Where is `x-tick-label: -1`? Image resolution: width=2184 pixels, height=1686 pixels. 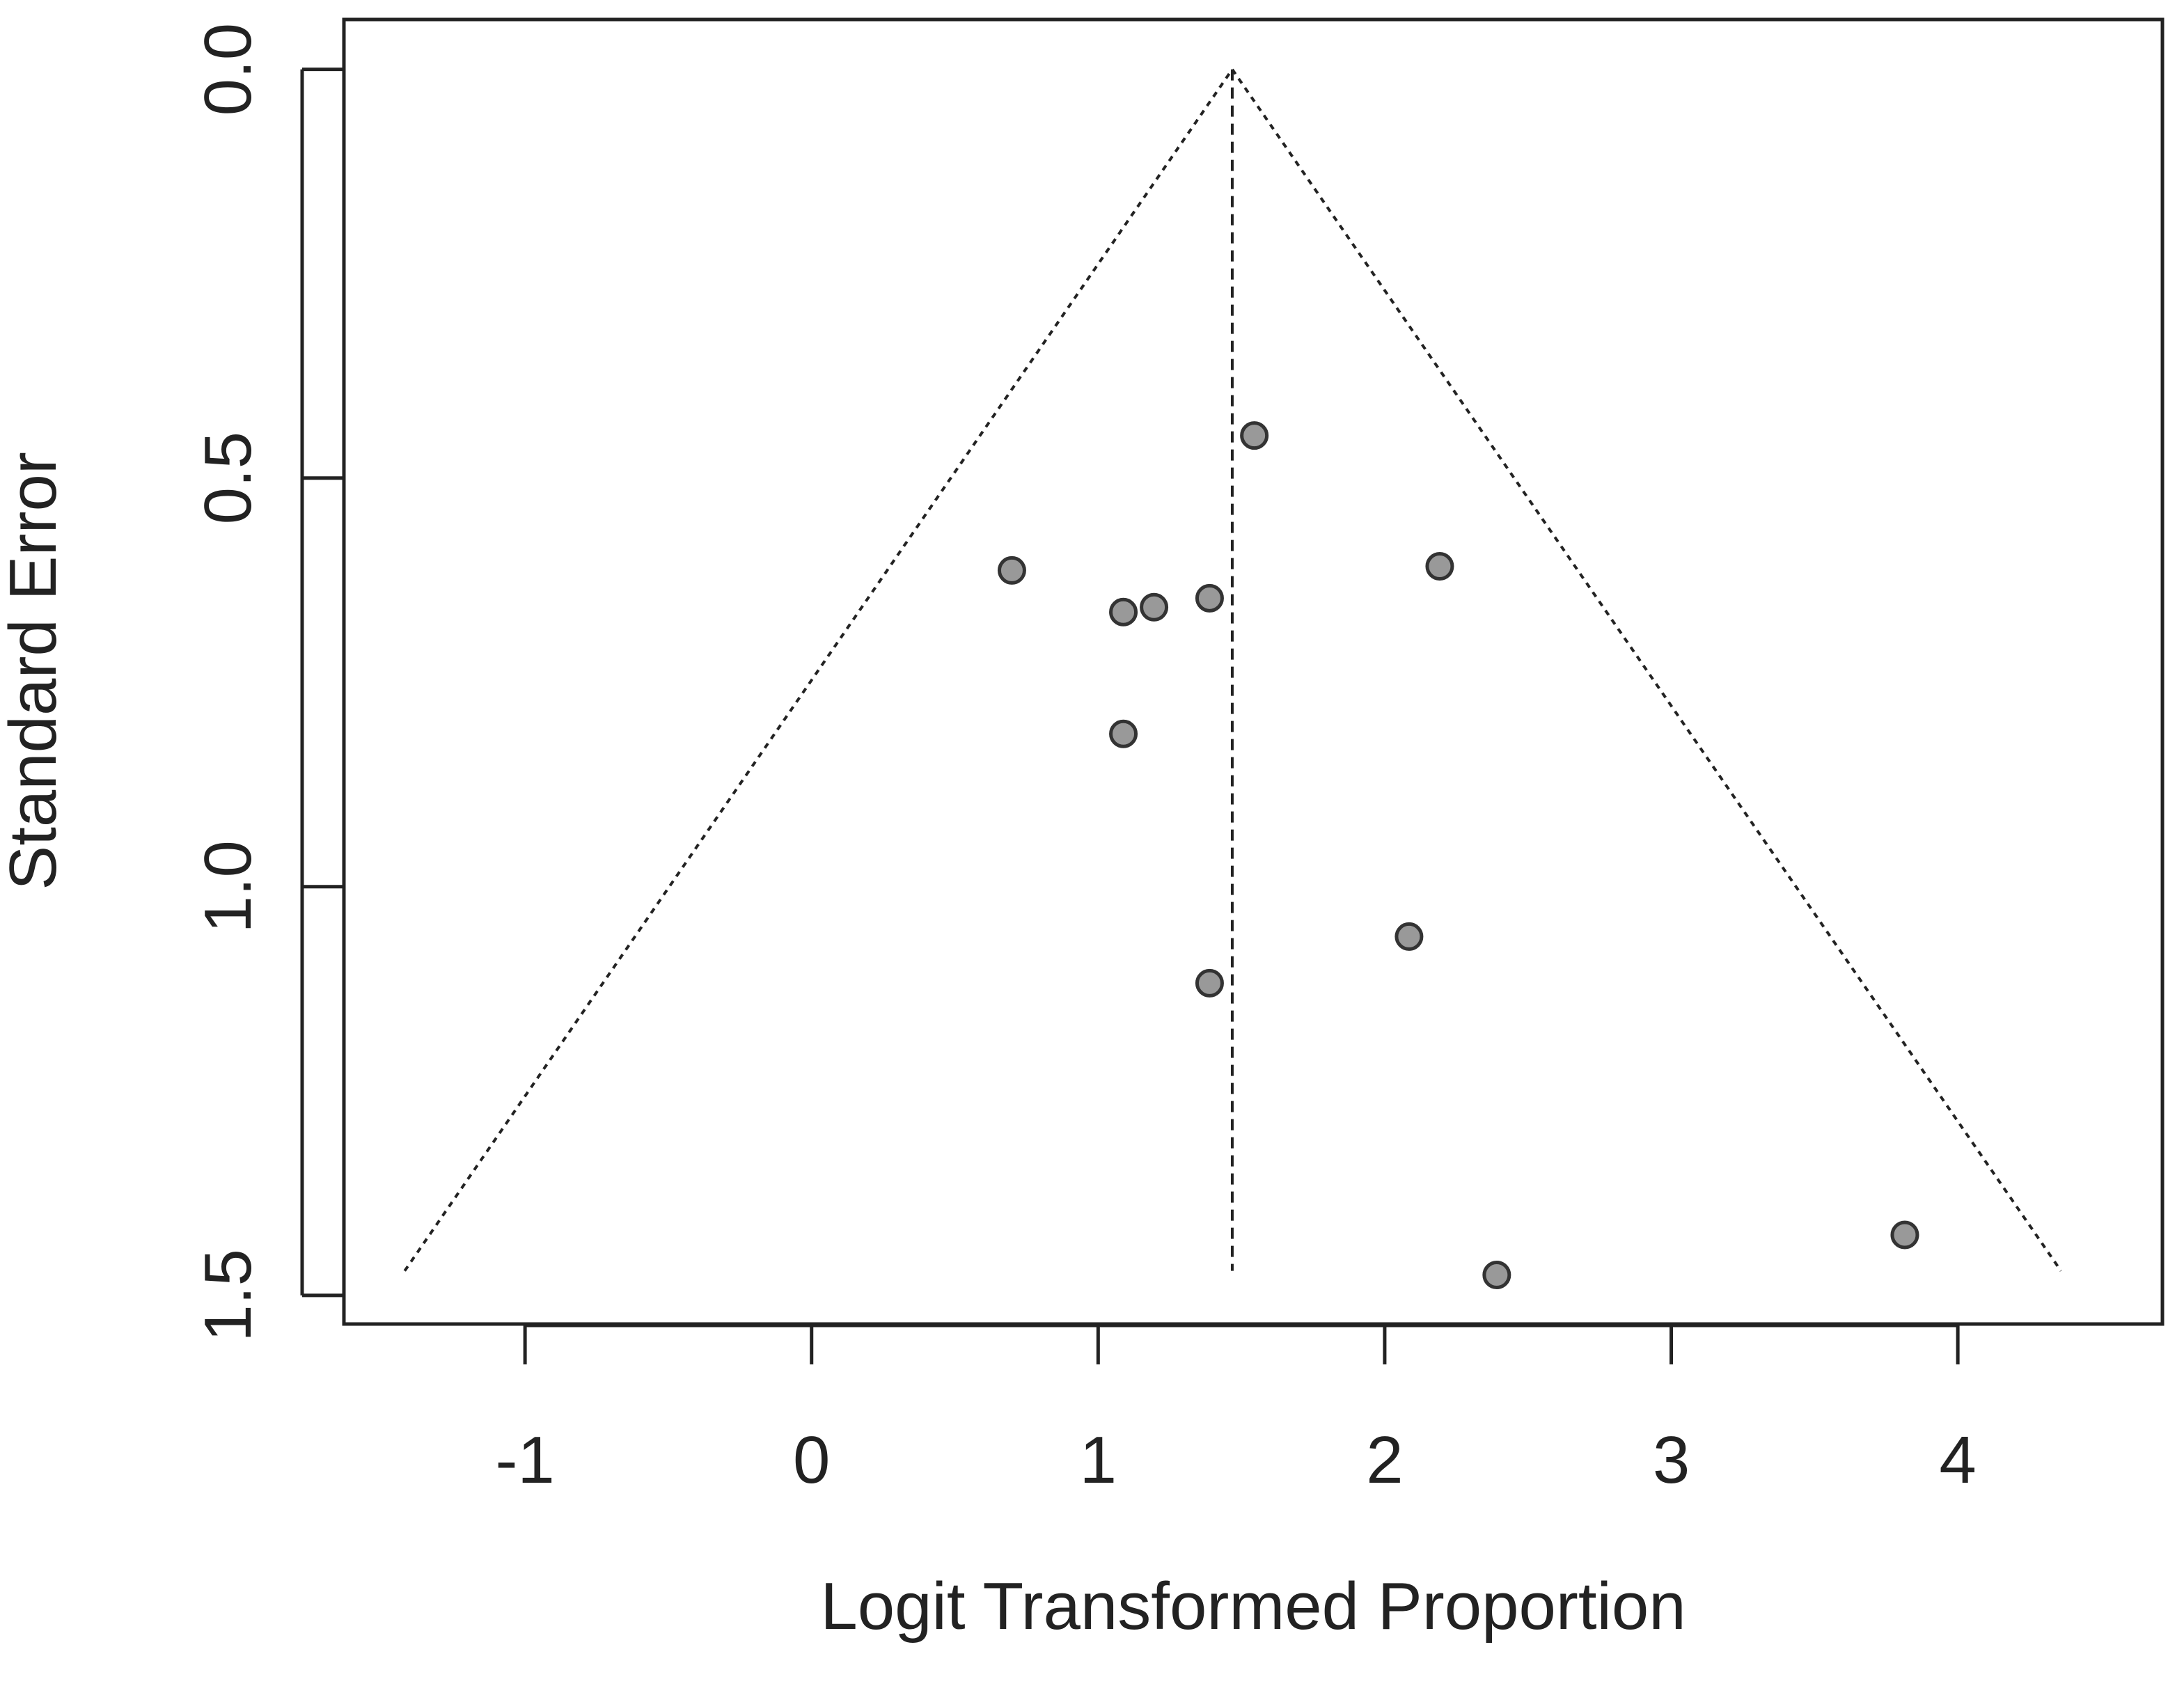
x-tick-label: -1 is located at coordinates (524, 1460).